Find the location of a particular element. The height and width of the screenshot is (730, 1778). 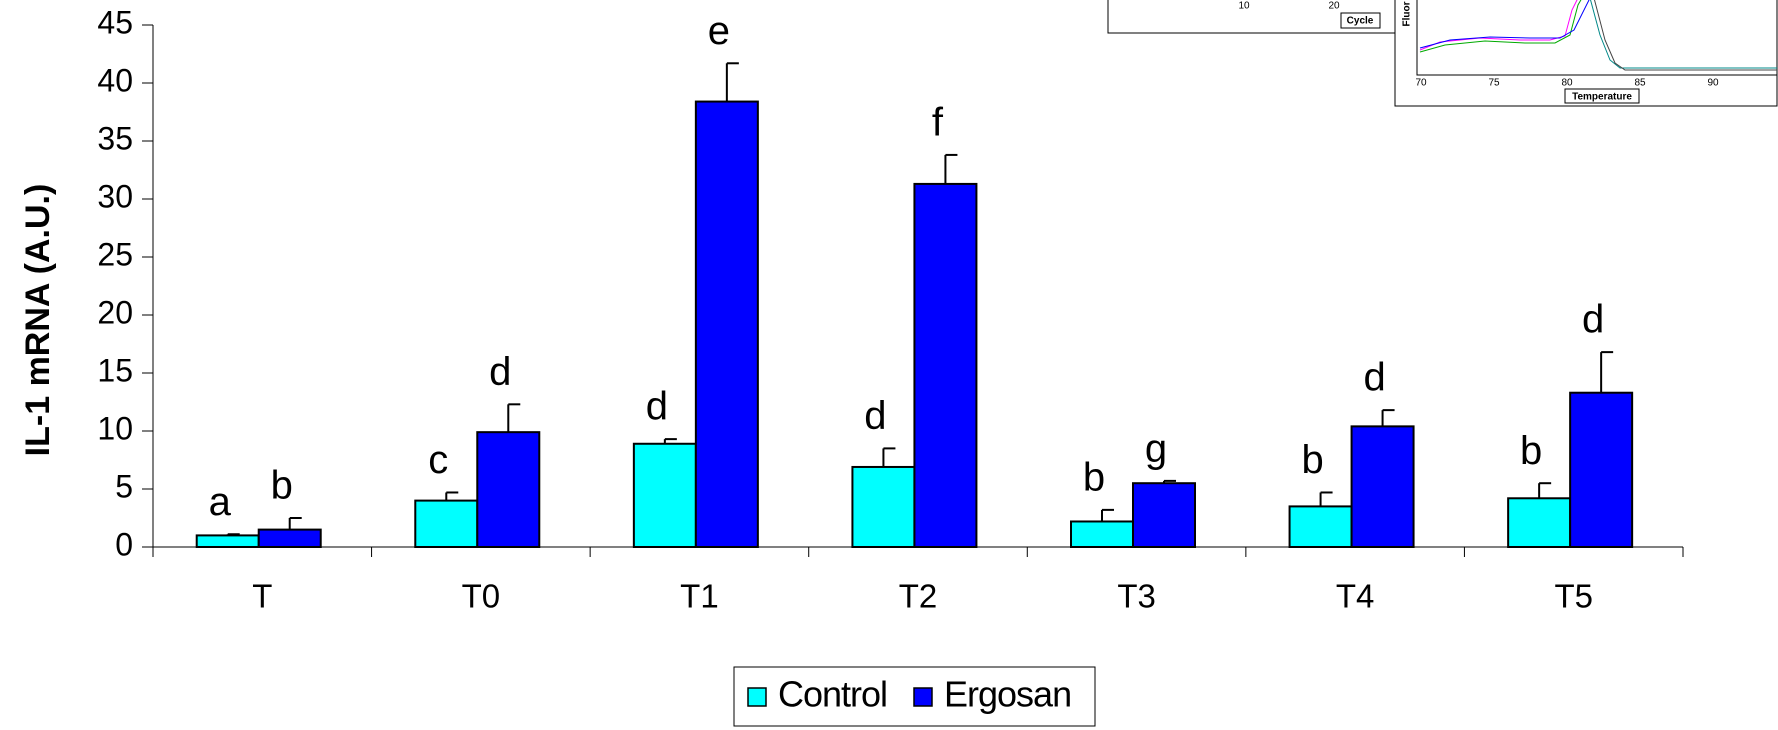

y-tick-label: 20 is located at coordinates (115, 312).